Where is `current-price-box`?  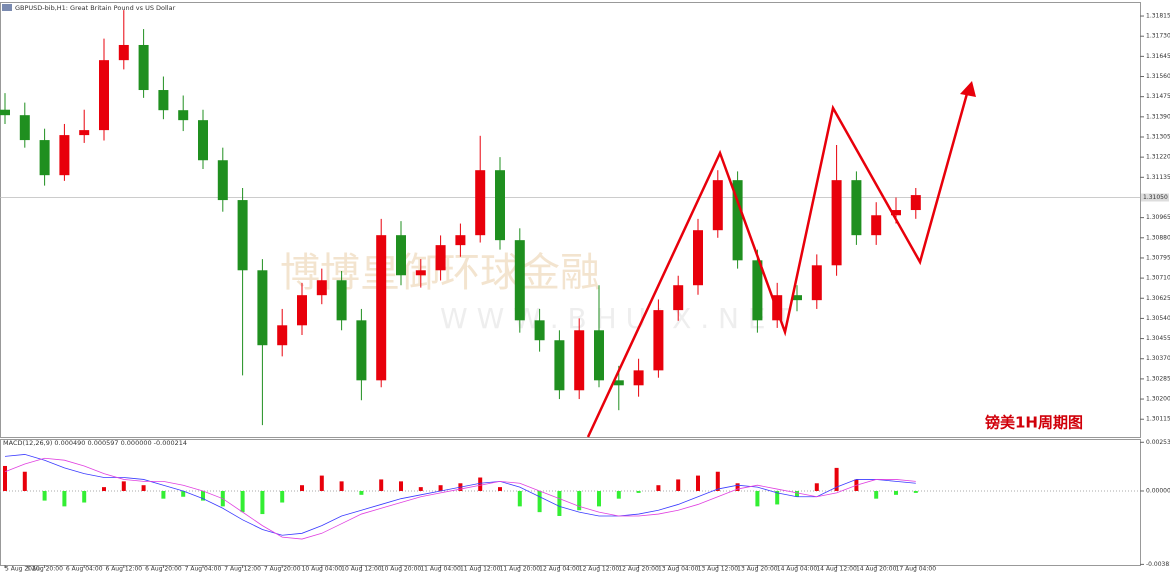
current-price-box is located at coordinates (1155, 197).